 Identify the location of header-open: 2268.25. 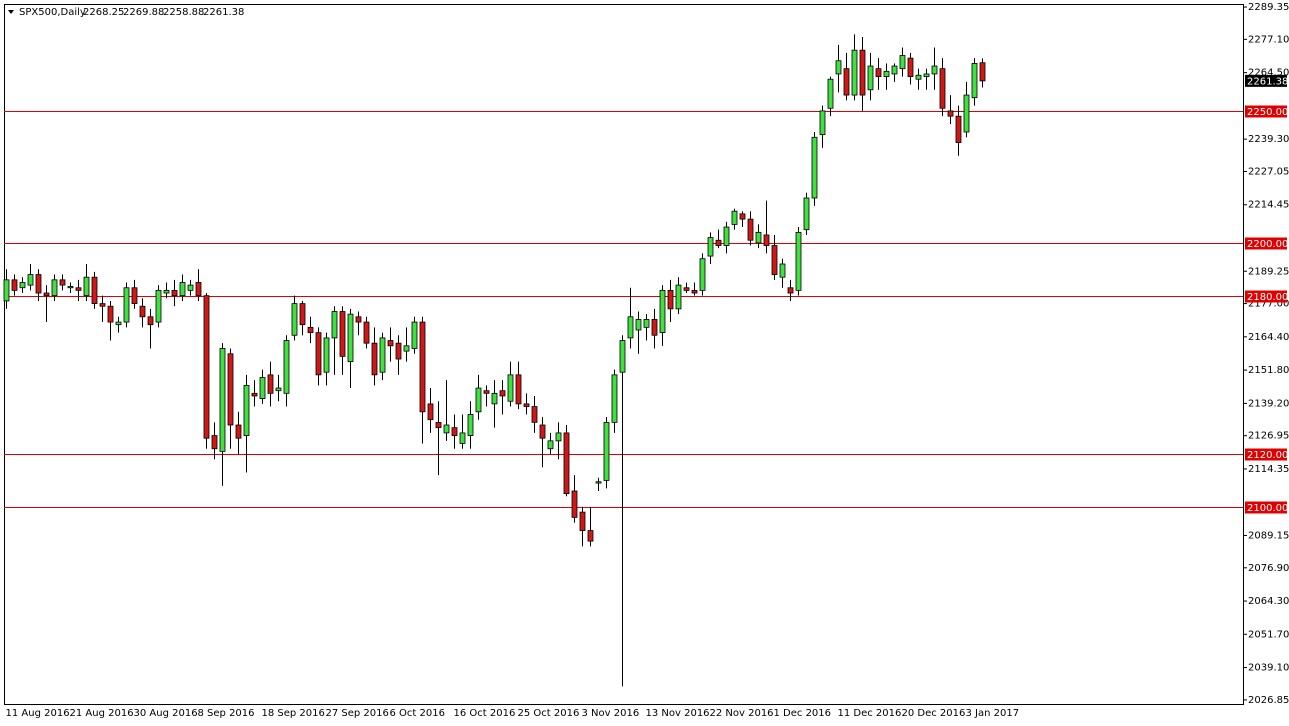
(103, 12).